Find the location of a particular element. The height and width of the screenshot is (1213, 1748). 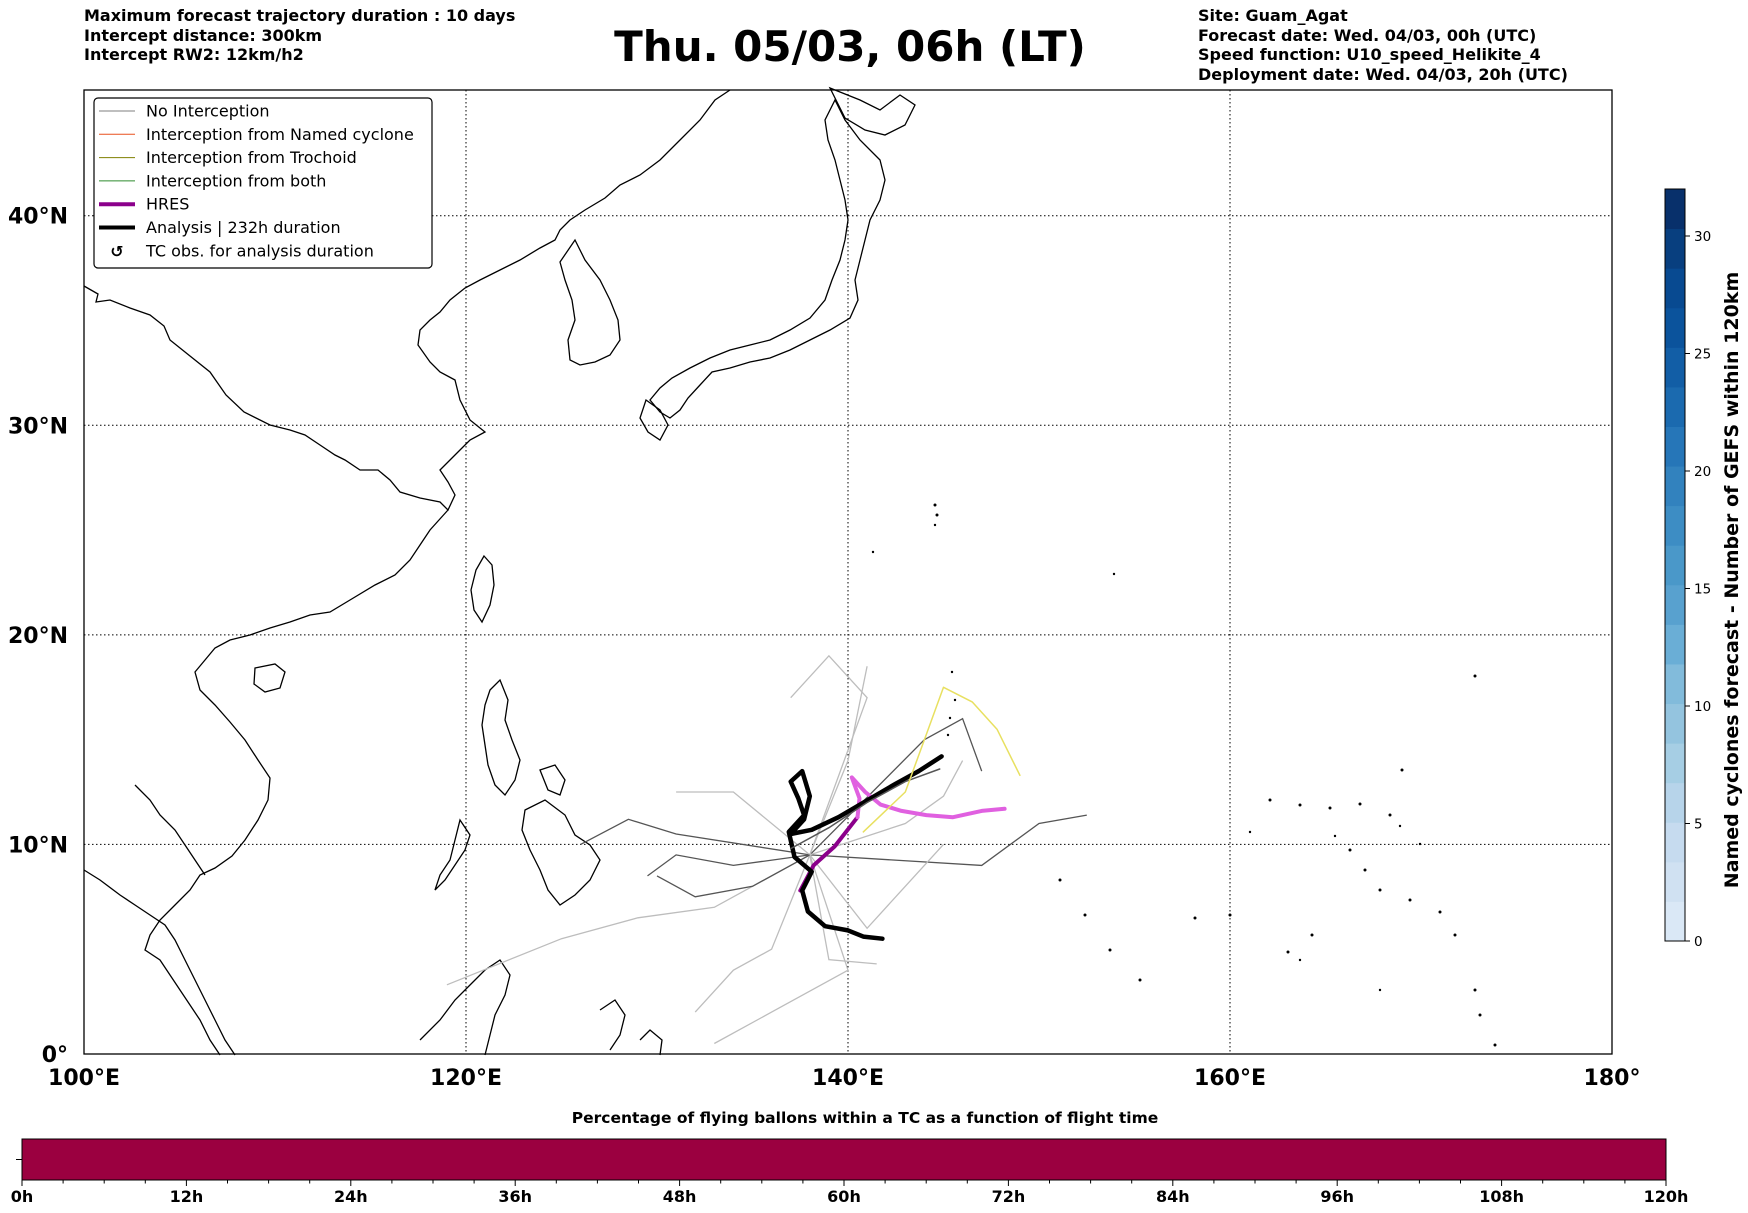

bar-tick-label: 0h is located at coordinates (22, 1196).